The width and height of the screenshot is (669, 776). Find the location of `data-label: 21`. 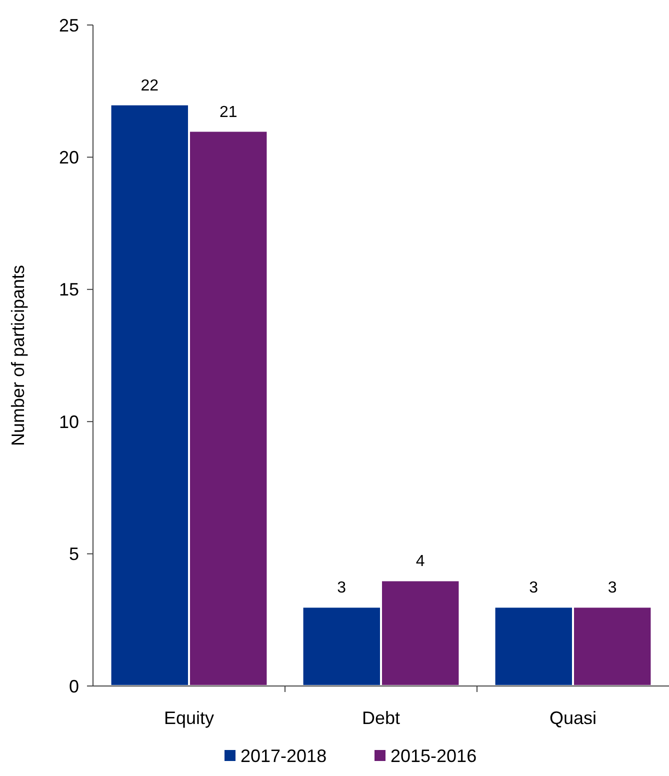

data-label: 21 is located at coordinates (228, 112).